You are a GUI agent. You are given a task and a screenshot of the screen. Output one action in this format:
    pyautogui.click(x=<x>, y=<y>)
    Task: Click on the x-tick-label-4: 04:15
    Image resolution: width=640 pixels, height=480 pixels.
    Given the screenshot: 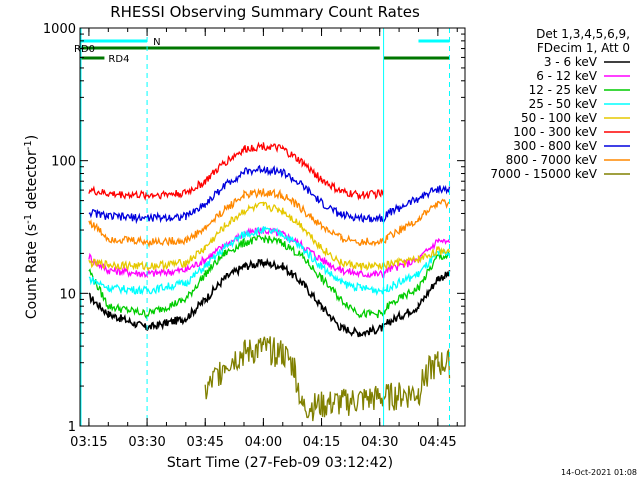 What is the action you would take?
    pyautogui.click(x=321, y=442)
    